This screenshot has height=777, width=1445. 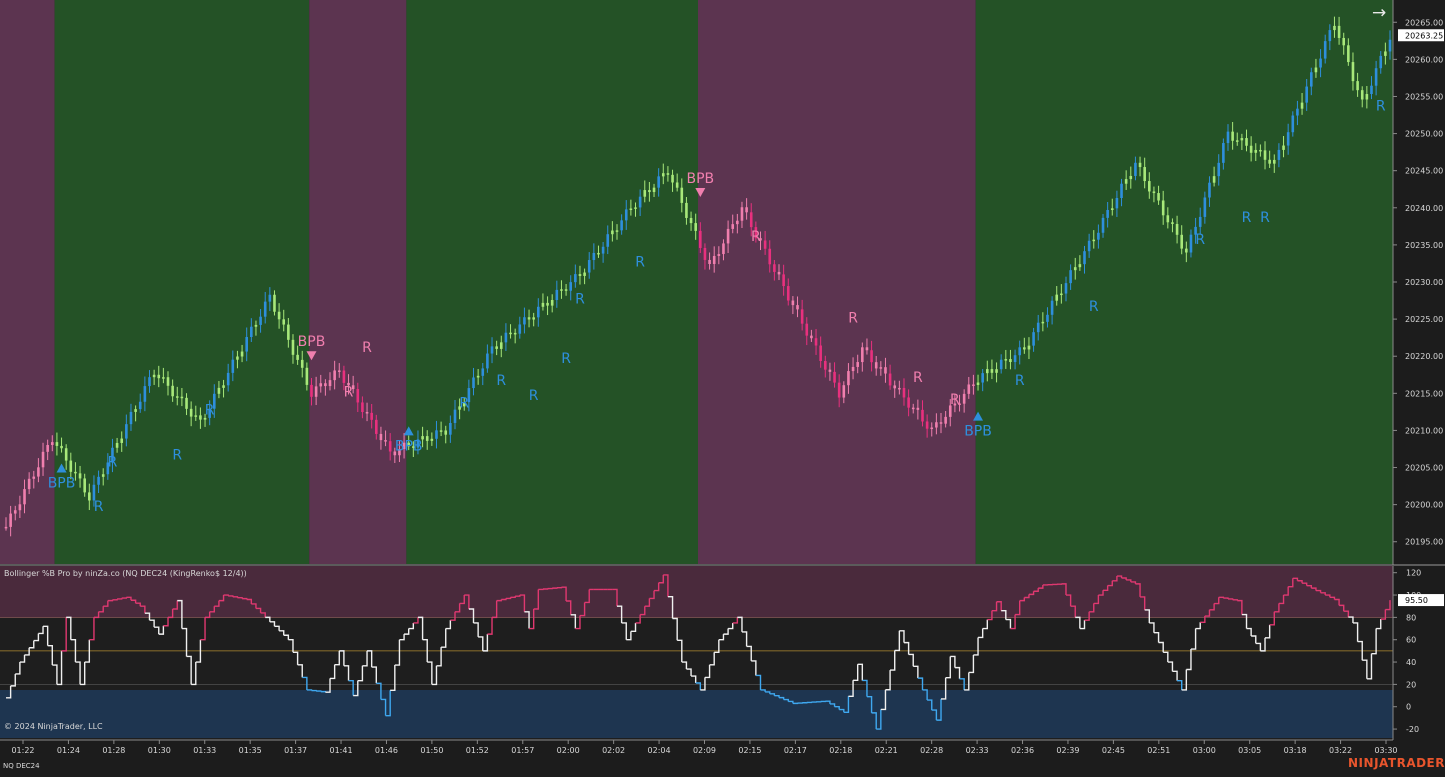 What do you see at coordinates (1022, 750) in the screenshot?
I see `time-tick-label: 02:36` at bounding box center [1022, 750].